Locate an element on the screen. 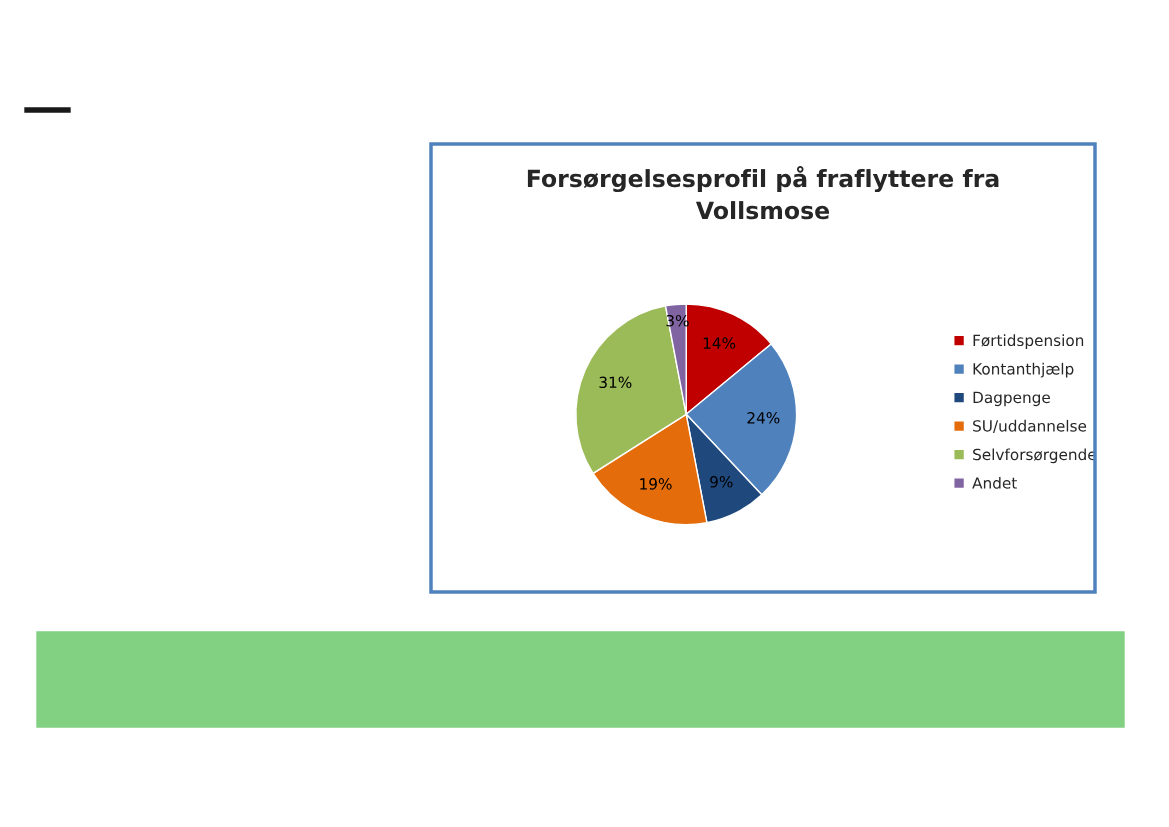 Image resolution: width=1169 pixels, height=827 pixels. data-label: 31% is located at coordinates (615, 382).